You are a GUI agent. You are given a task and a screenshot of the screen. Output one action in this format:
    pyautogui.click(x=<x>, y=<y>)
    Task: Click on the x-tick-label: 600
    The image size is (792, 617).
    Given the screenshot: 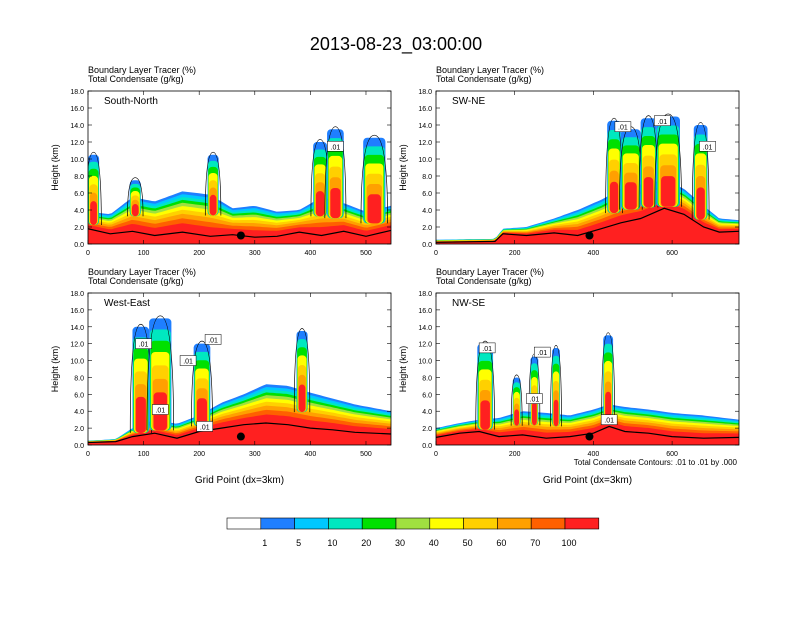 What is the action you would take?
    pyautogui.click(x=672, y=454)
    